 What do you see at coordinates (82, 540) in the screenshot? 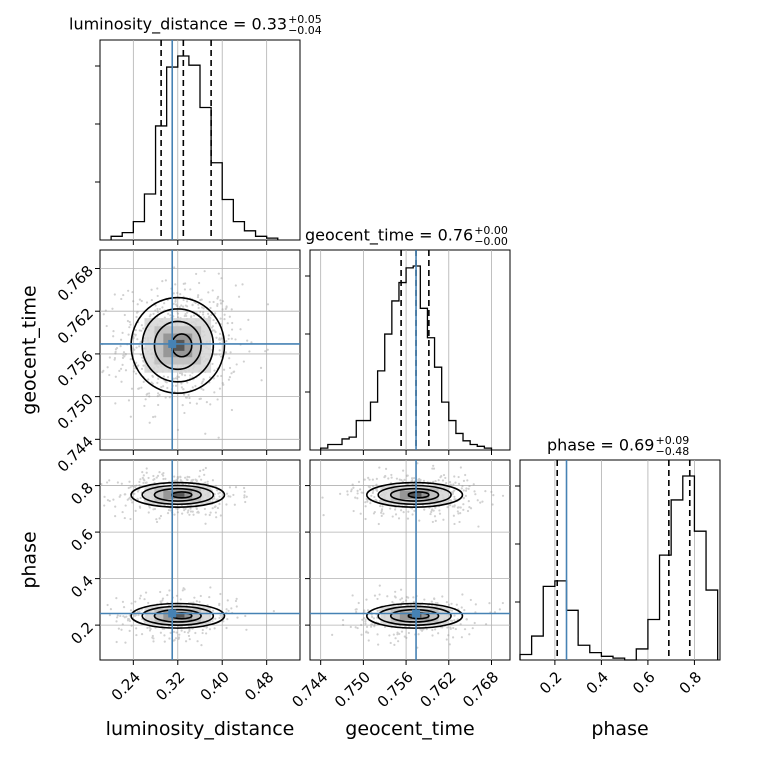
I see `tick-label: 0.6` at bounding box center [82, 540].